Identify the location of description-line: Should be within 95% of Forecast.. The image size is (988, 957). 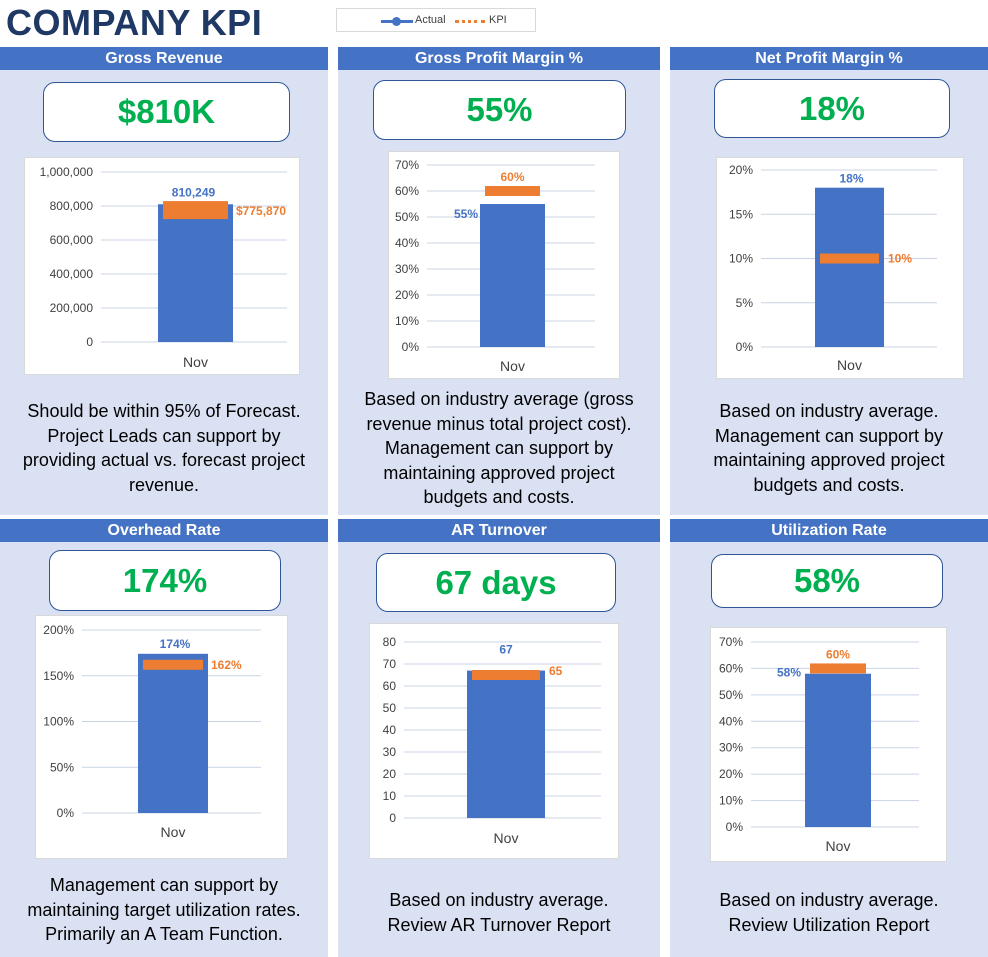
(164, 411).